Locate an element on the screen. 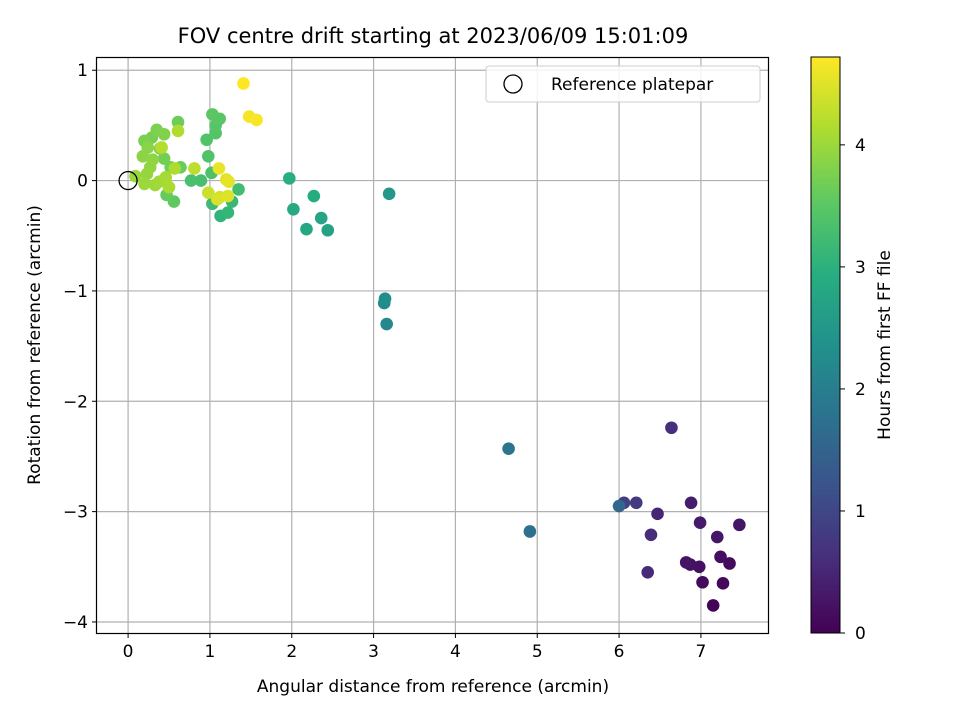  colorbar: 0 1 2 3 4 Hours from first FF file is located at coordinates (852, 350).